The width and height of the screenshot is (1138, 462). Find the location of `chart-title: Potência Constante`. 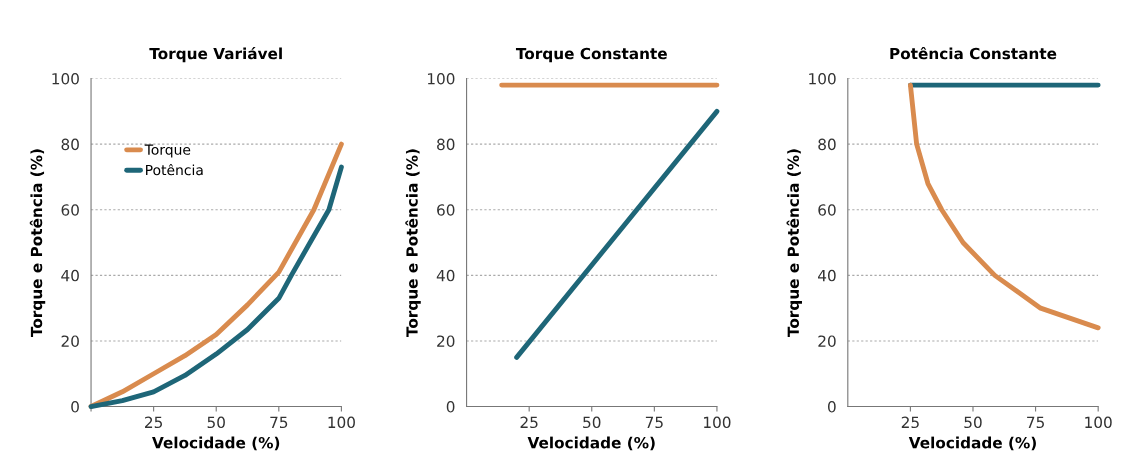

chart-title: Potência Constante is located at coordinates (973, 53).